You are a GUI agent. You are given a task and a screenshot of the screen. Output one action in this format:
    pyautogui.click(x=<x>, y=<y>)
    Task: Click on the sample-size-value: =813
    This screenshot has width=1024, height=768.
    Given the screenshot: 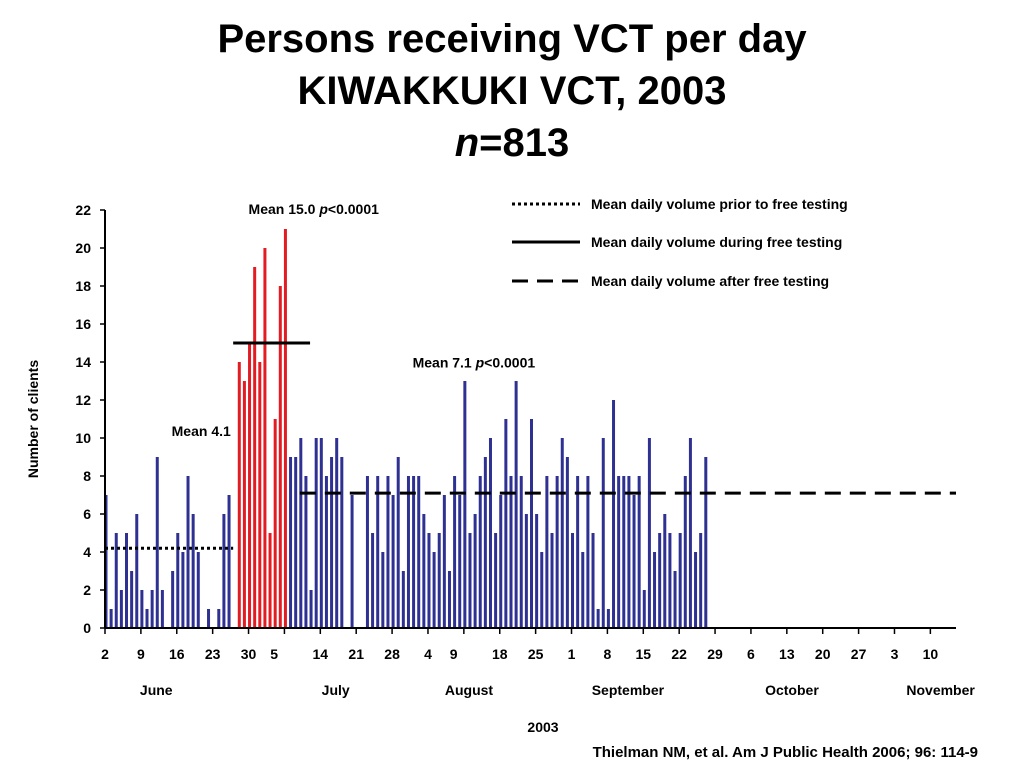 What is the action you would take?
    pyautogui.click(x=524, y=143)
    